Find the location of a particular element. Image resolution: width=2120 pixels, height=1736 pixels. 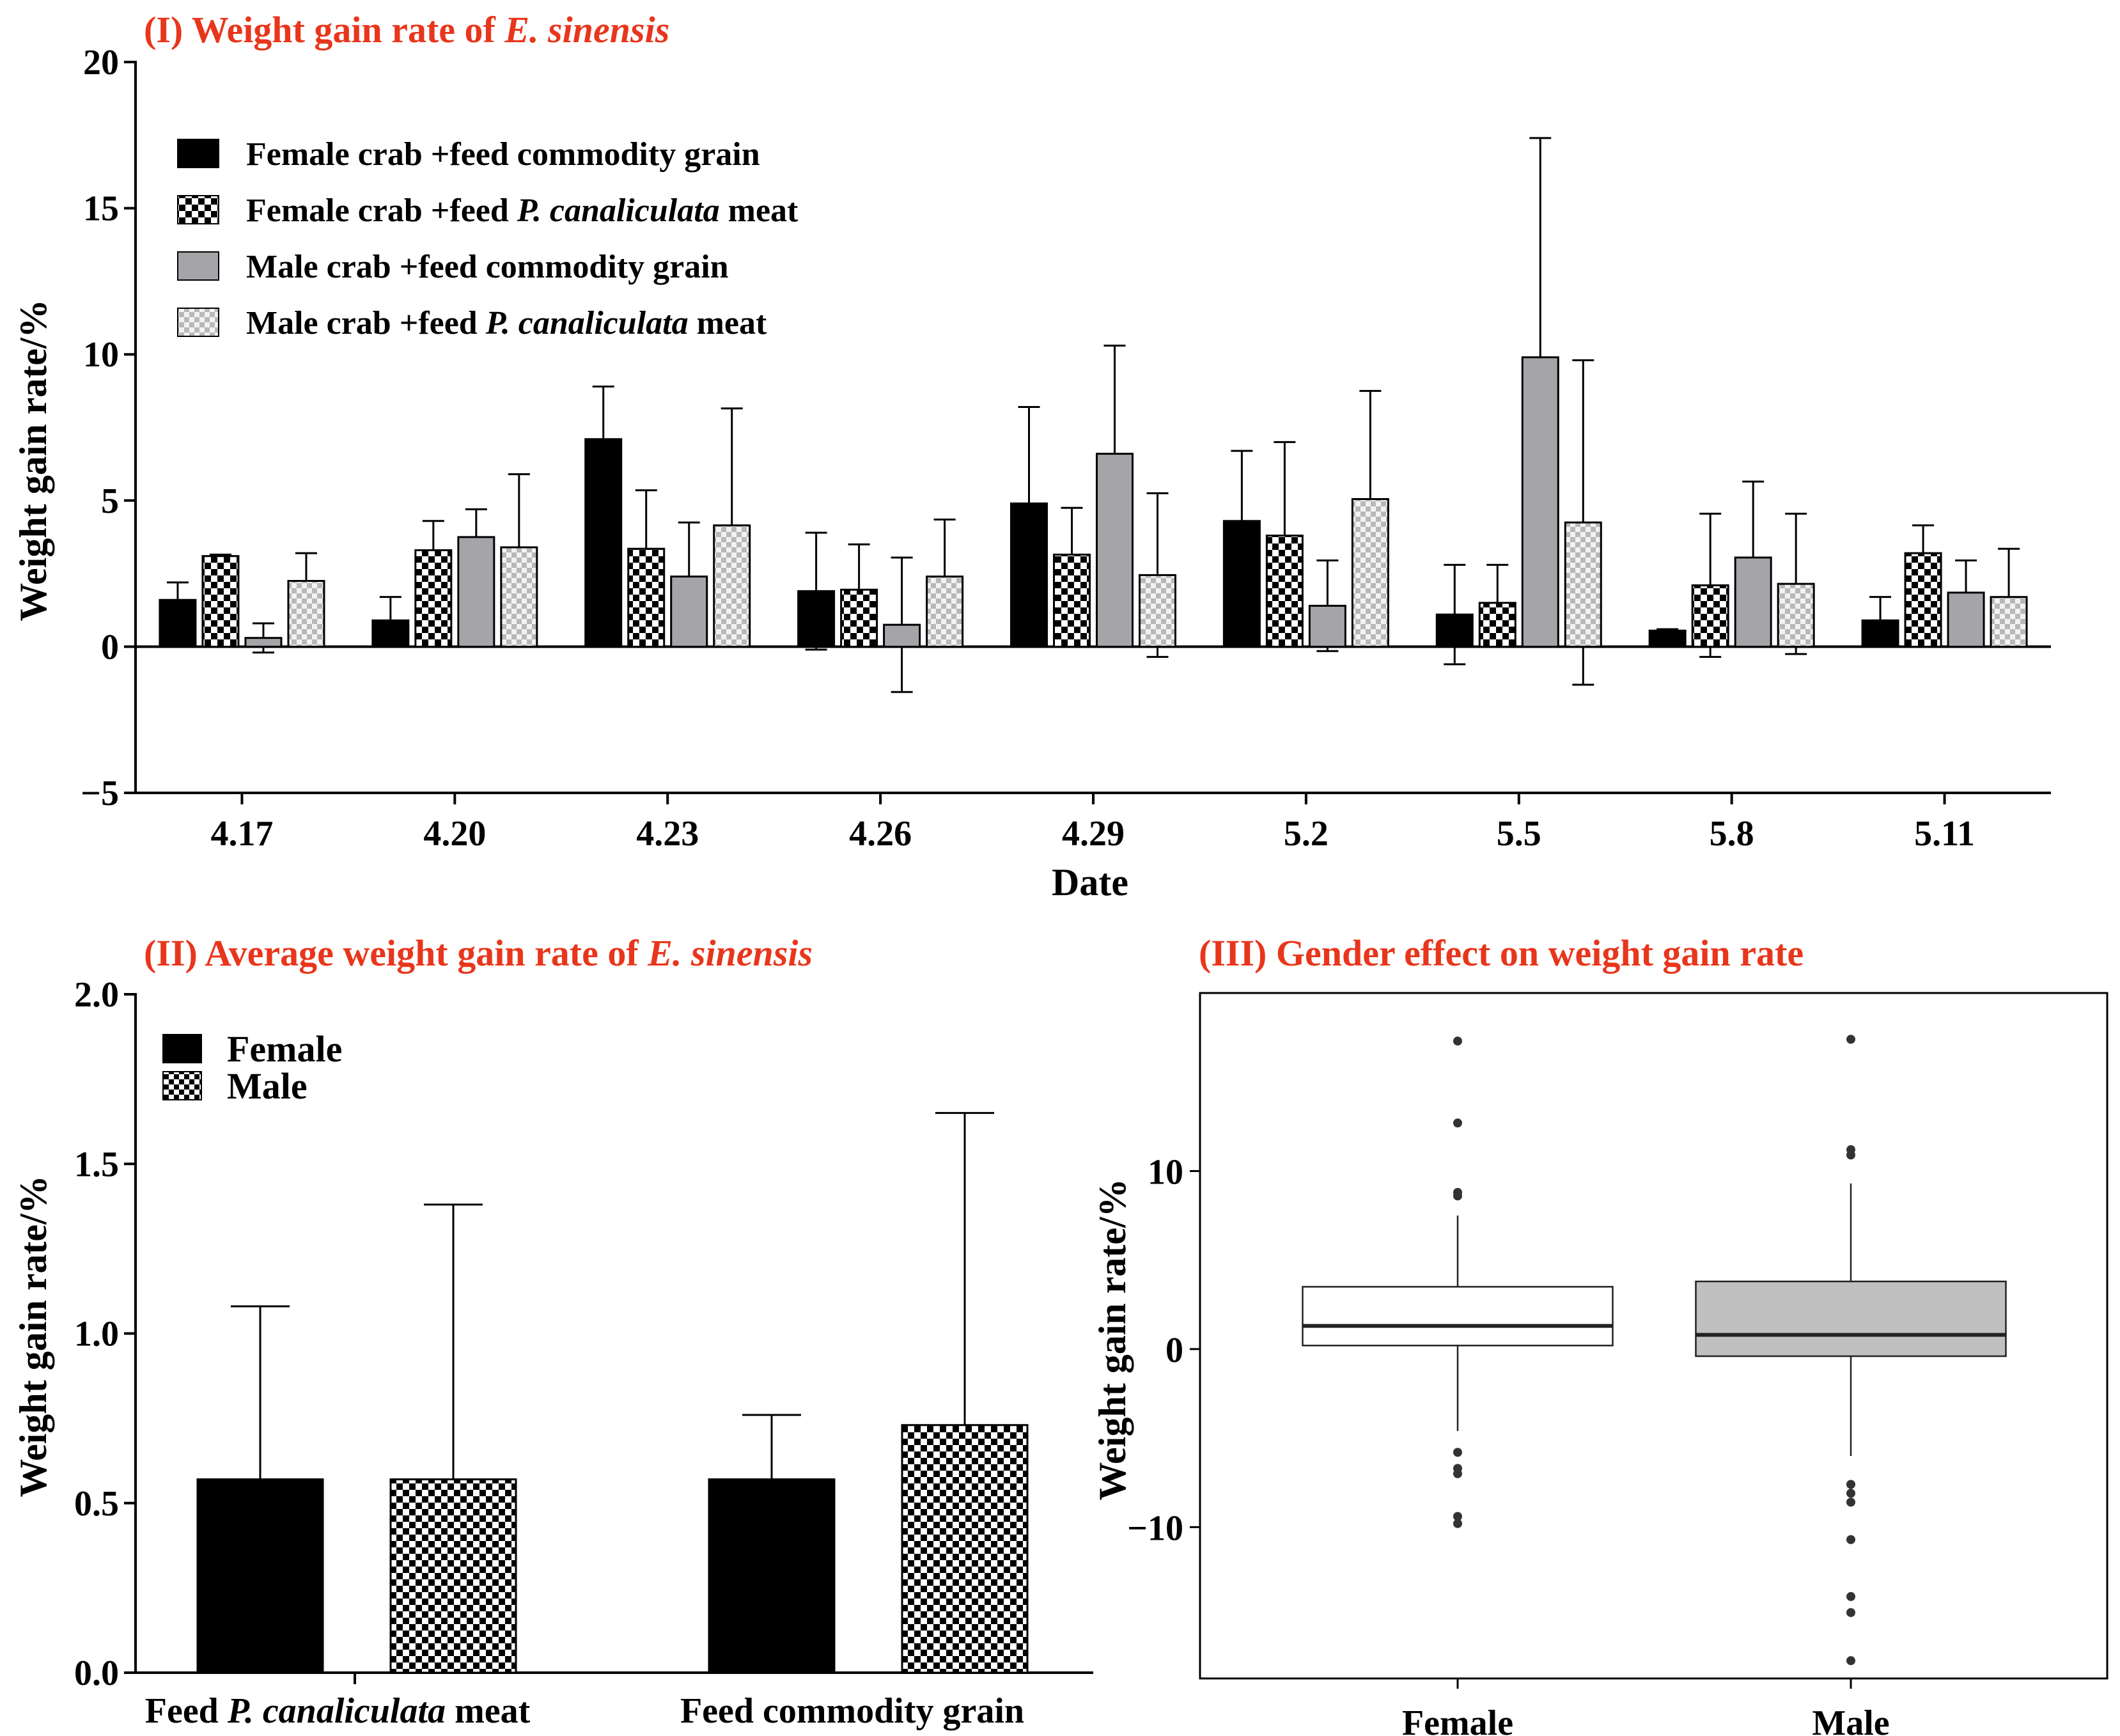

panel1-x-tick-label: 5.8 is located at coordinates (1732, 834).